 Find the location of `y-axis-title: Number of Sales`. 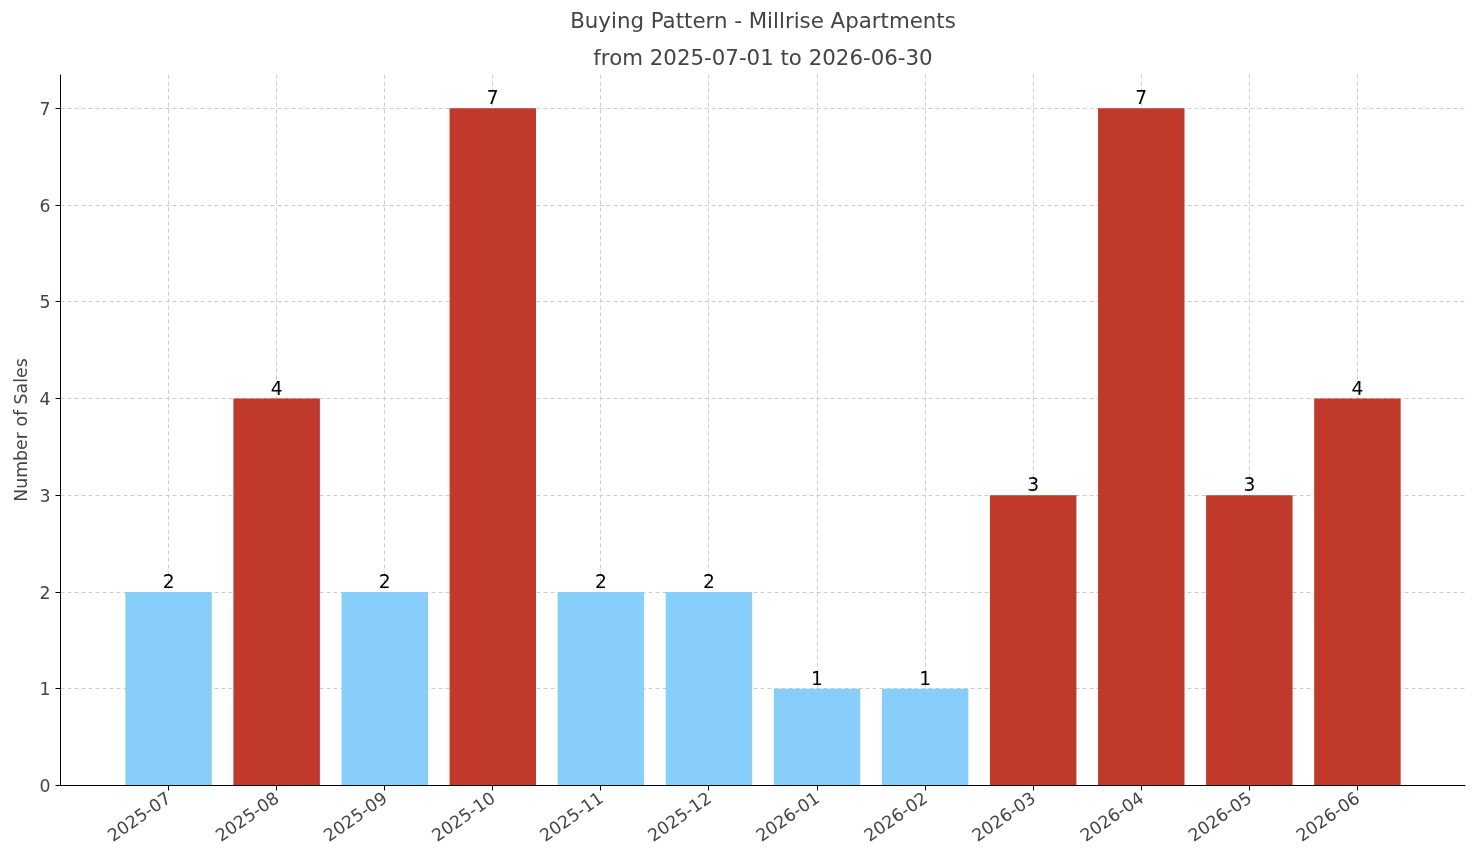

y-axis-title: Number of Sales is located at coordinates (21, 430).